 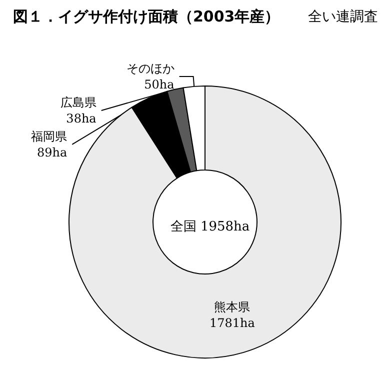 I want to click on chart-title: 図１．イグサ作付け面積（2003年産）, so click(x=146, y=17).